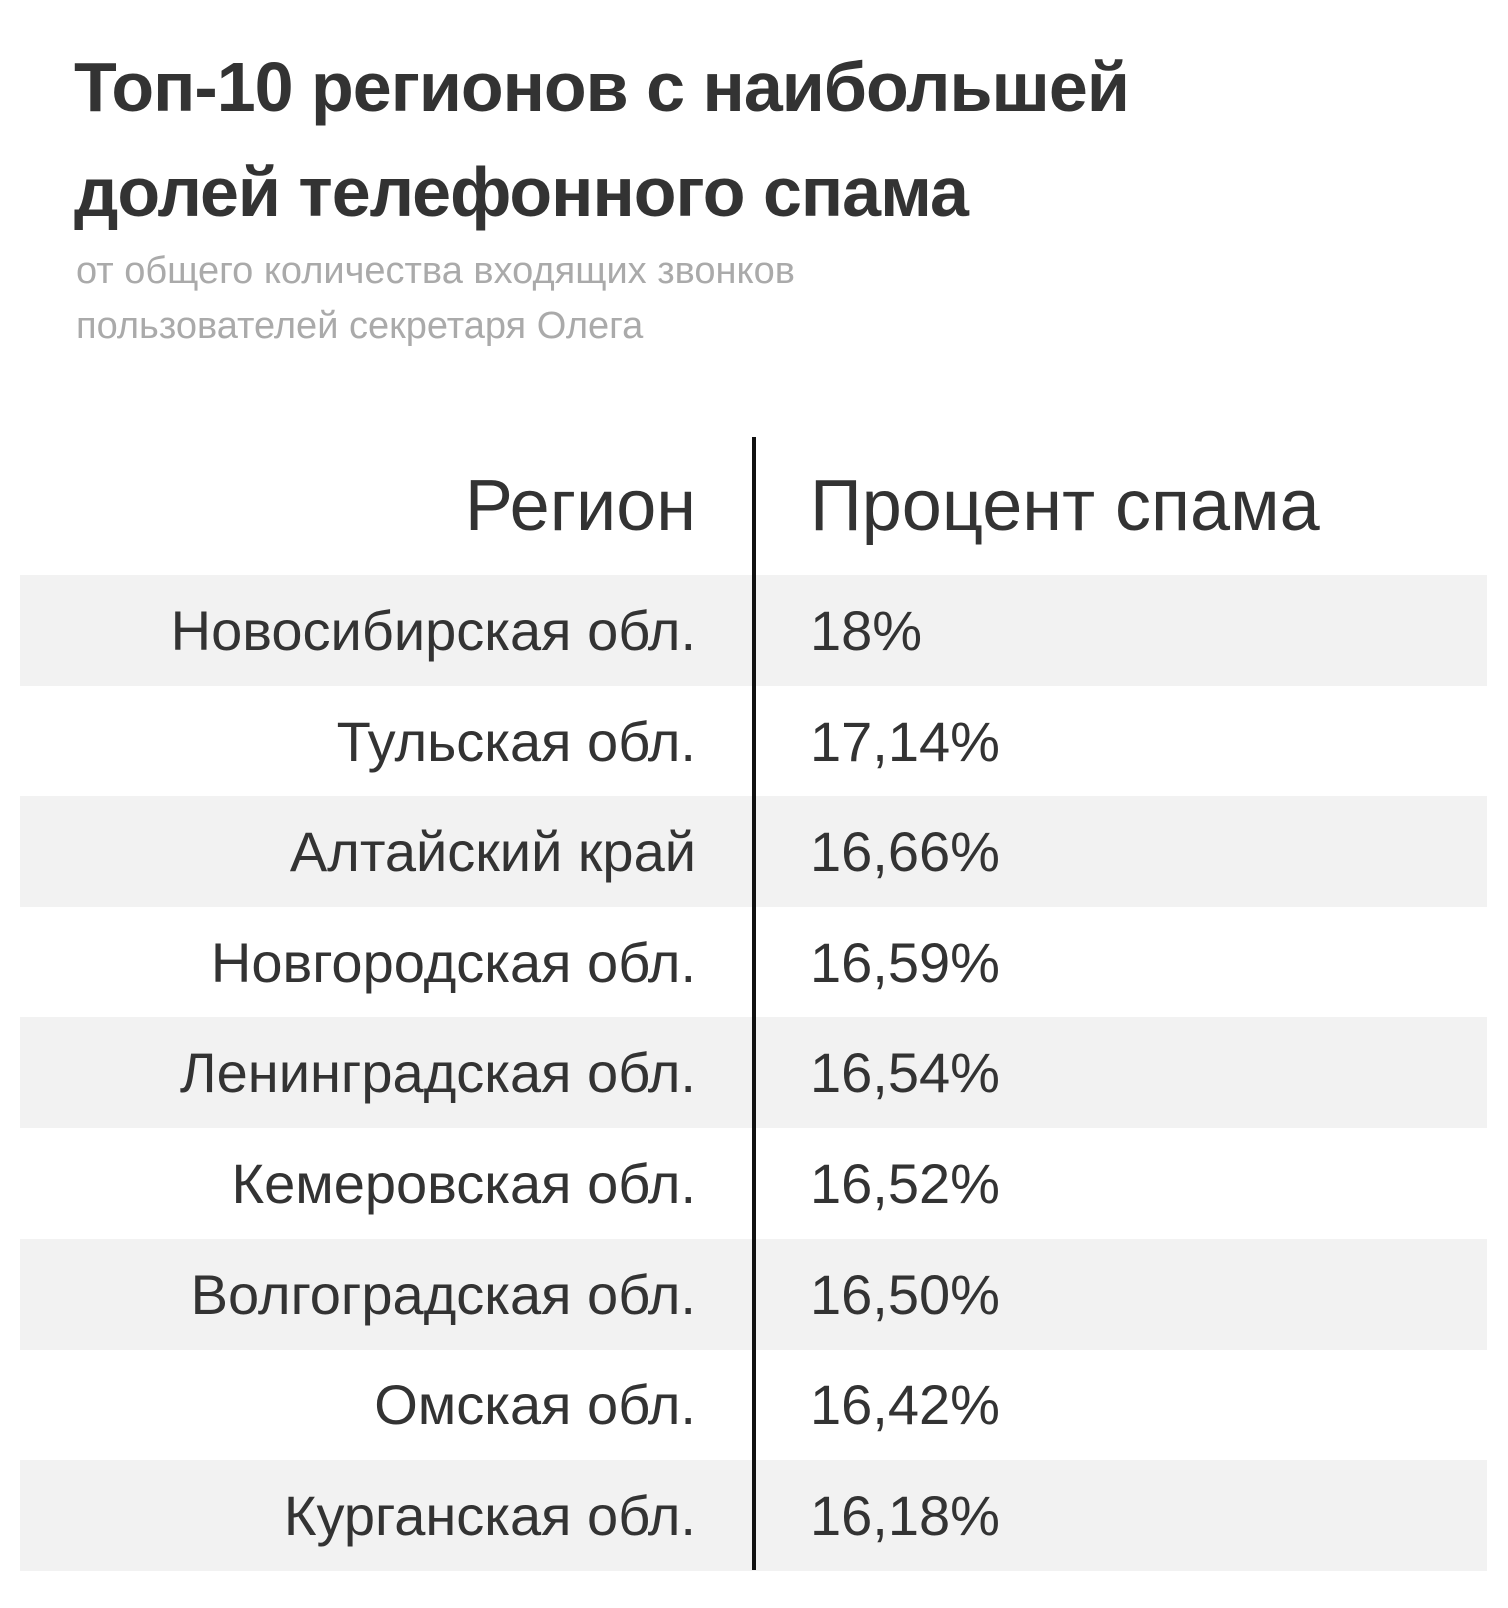  What do you see at coordinates (905, 1073) in the screenshot?
I see `percent-cell: 16,54%` at bounding box center [905, 1073].